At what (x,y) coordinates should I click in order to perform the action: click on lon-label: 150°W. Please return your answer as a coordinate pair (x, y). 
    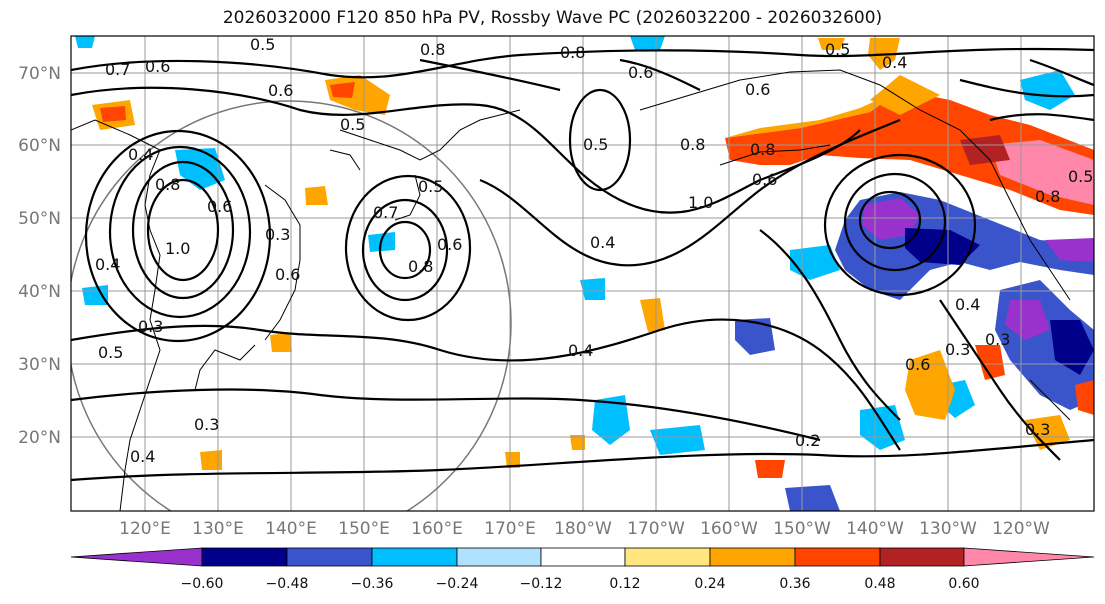
    Looking at the image, I should click on (802, 529).